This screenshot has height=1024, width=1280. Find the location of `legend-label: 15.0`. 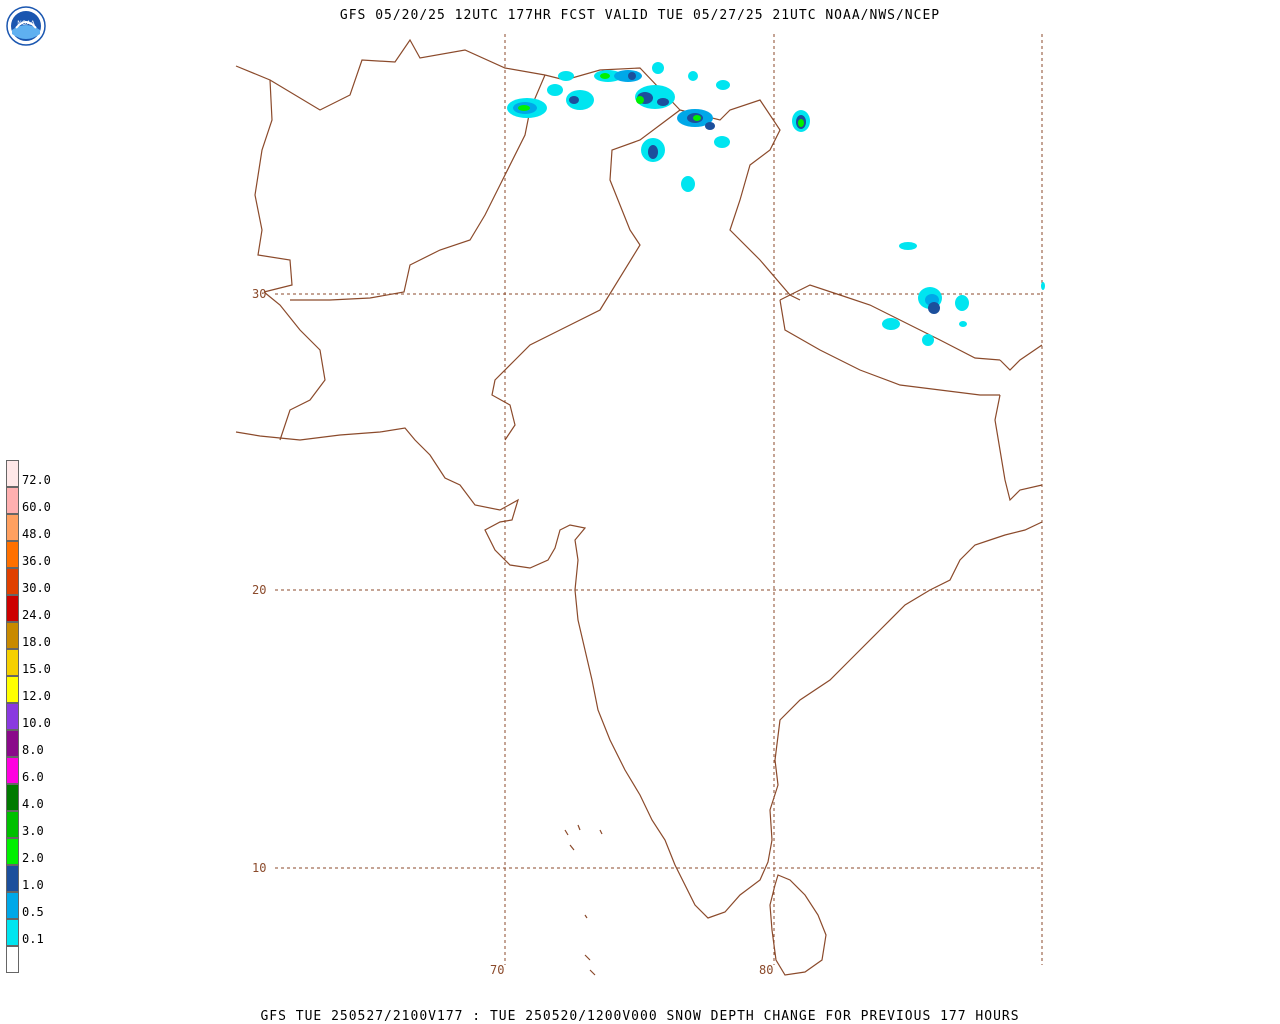

legend-label: 15.0 is located at coordinates (36, 669).